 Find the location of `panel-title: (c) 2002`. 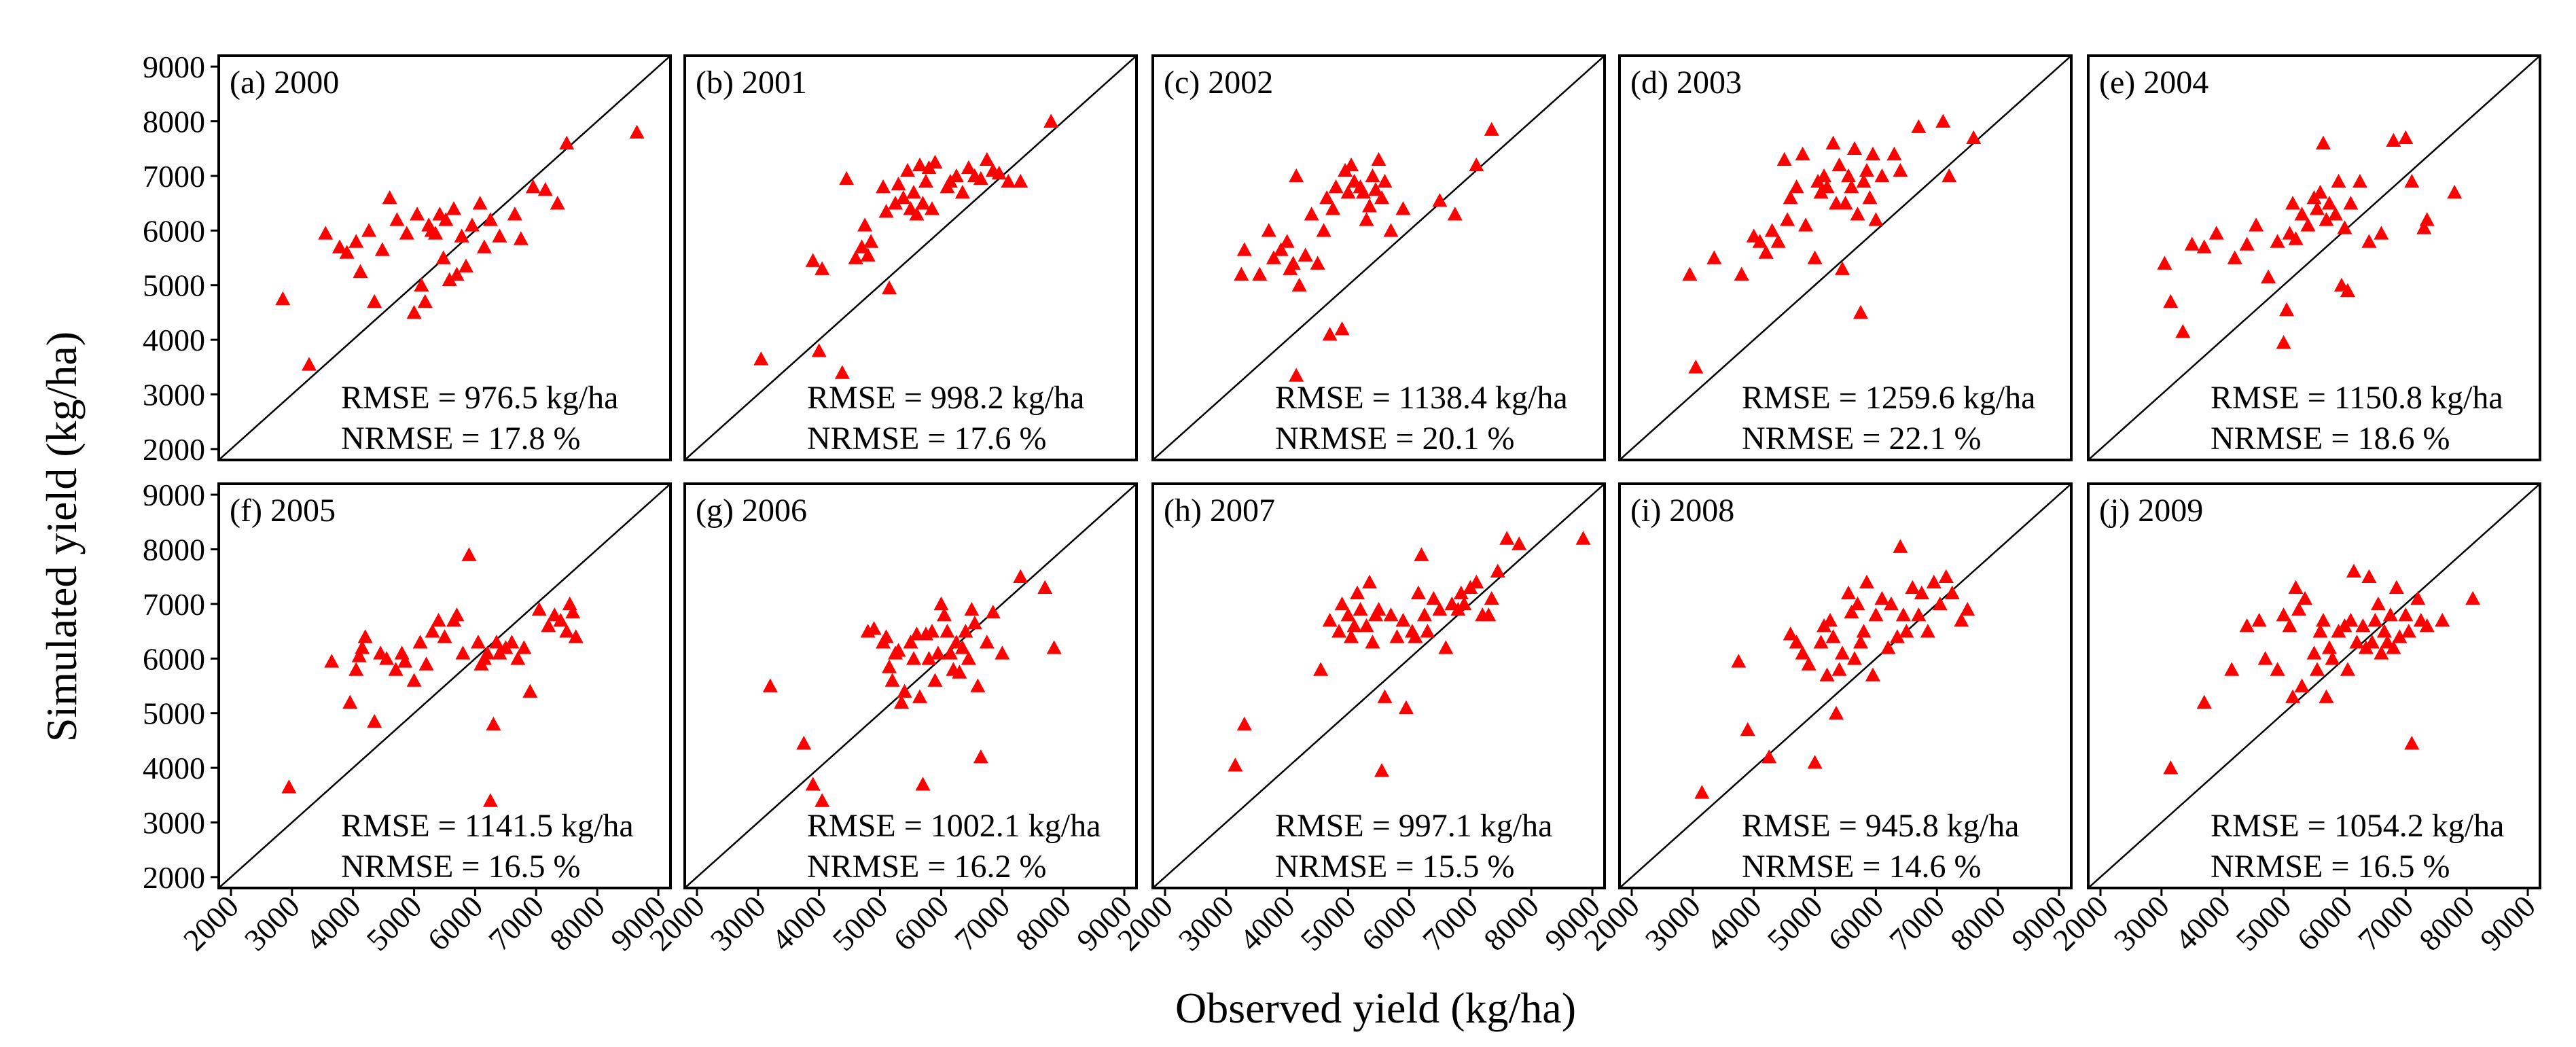

panel-title: (c) 2002 is located at coordinates (1219, 83).